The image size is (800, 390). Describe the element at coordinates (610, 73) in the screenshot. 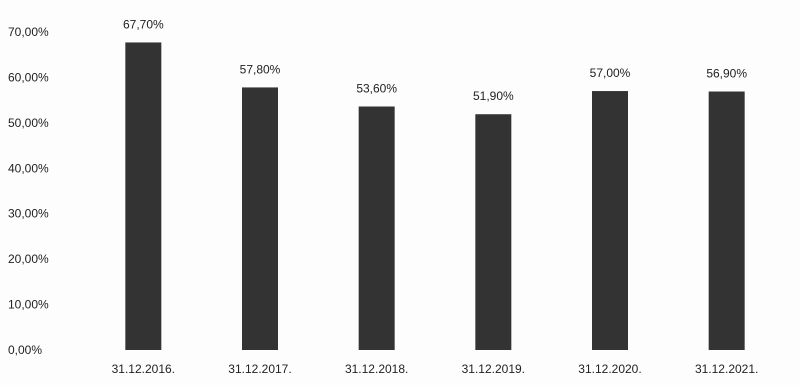

I see `data-label: 57,00%` at that location.